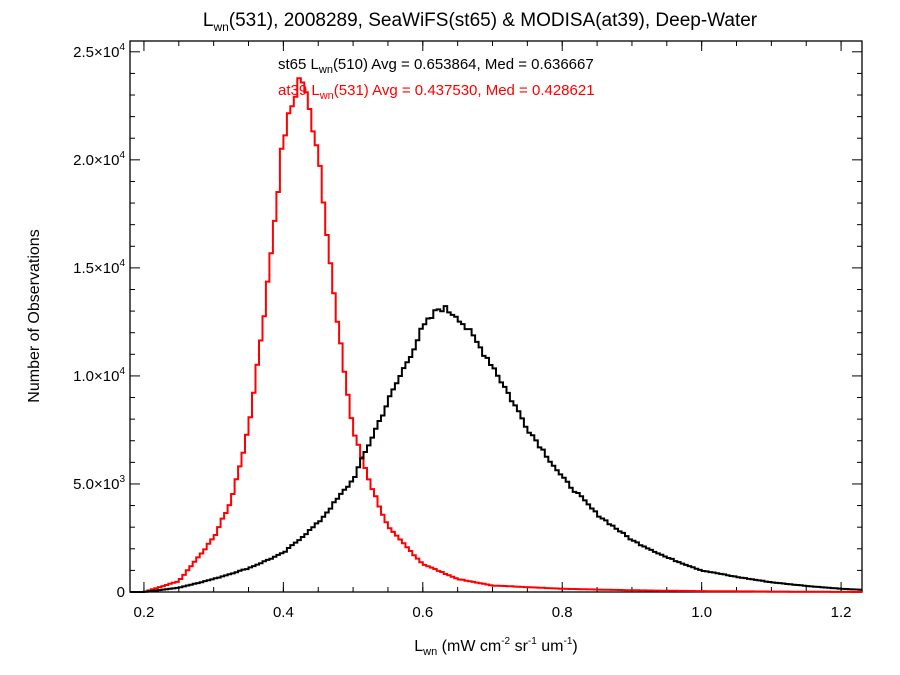 Image resolution: width=900 pixels, height=675 pixels. What do you see at coordinates (701, 612) in the screenshot?
I see `x-tick-label: 1.0` at bounding box center [701, 612].